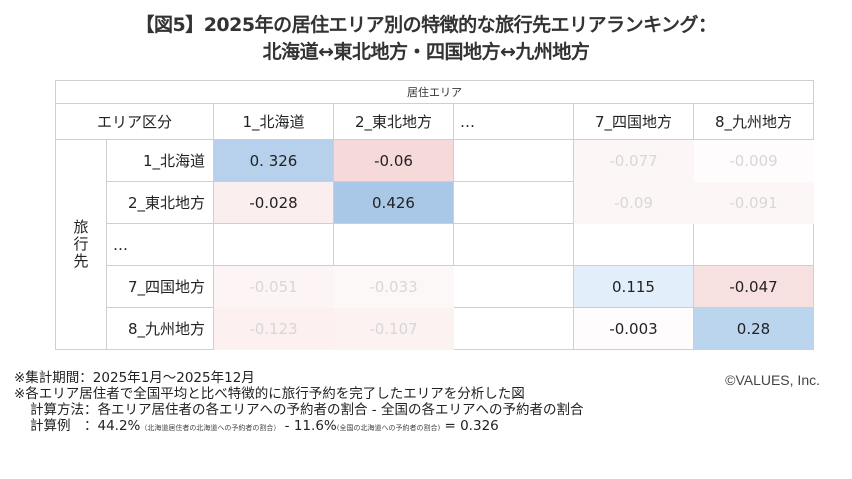 The height and width of the screenshot is (479, 852). Describe the element at coordinates (273, 286) in the screenshot. I see `cell: -0.051` at that location.